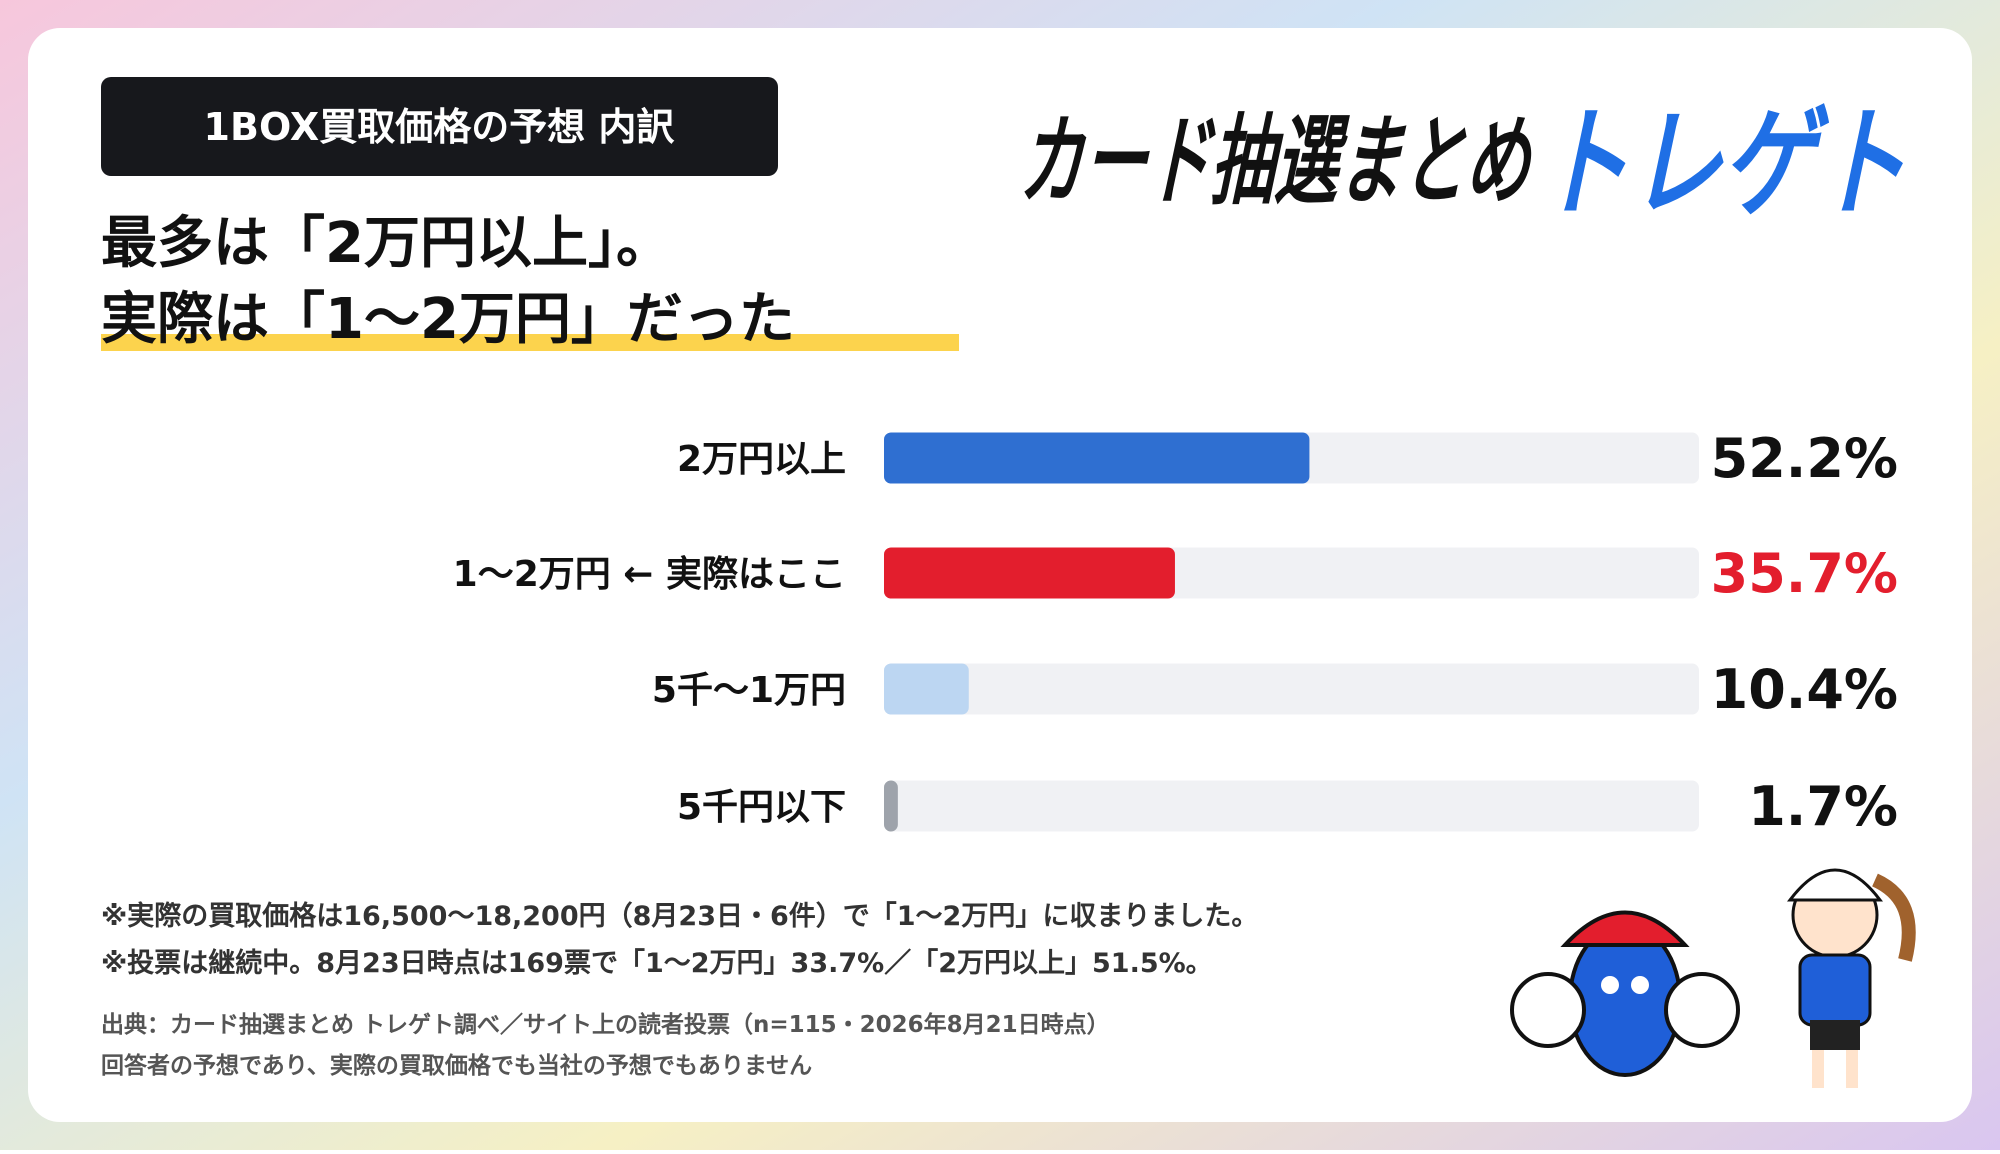  I want to click on category-label: 5千円以下, so click(761, 807).